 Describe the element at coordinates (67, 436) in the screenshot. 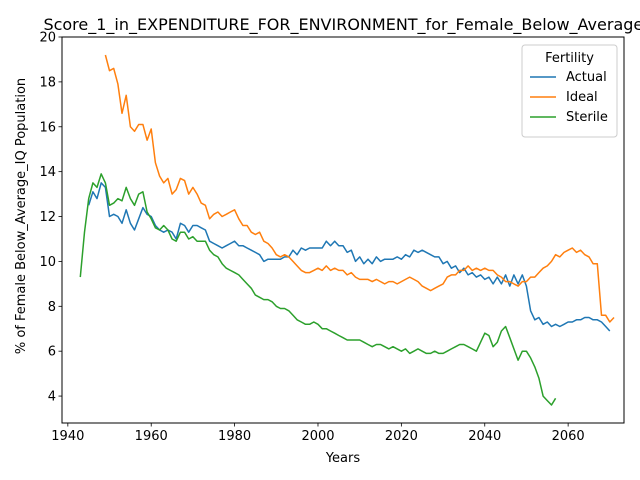

I see `x-tick-label: 1940` at that location.